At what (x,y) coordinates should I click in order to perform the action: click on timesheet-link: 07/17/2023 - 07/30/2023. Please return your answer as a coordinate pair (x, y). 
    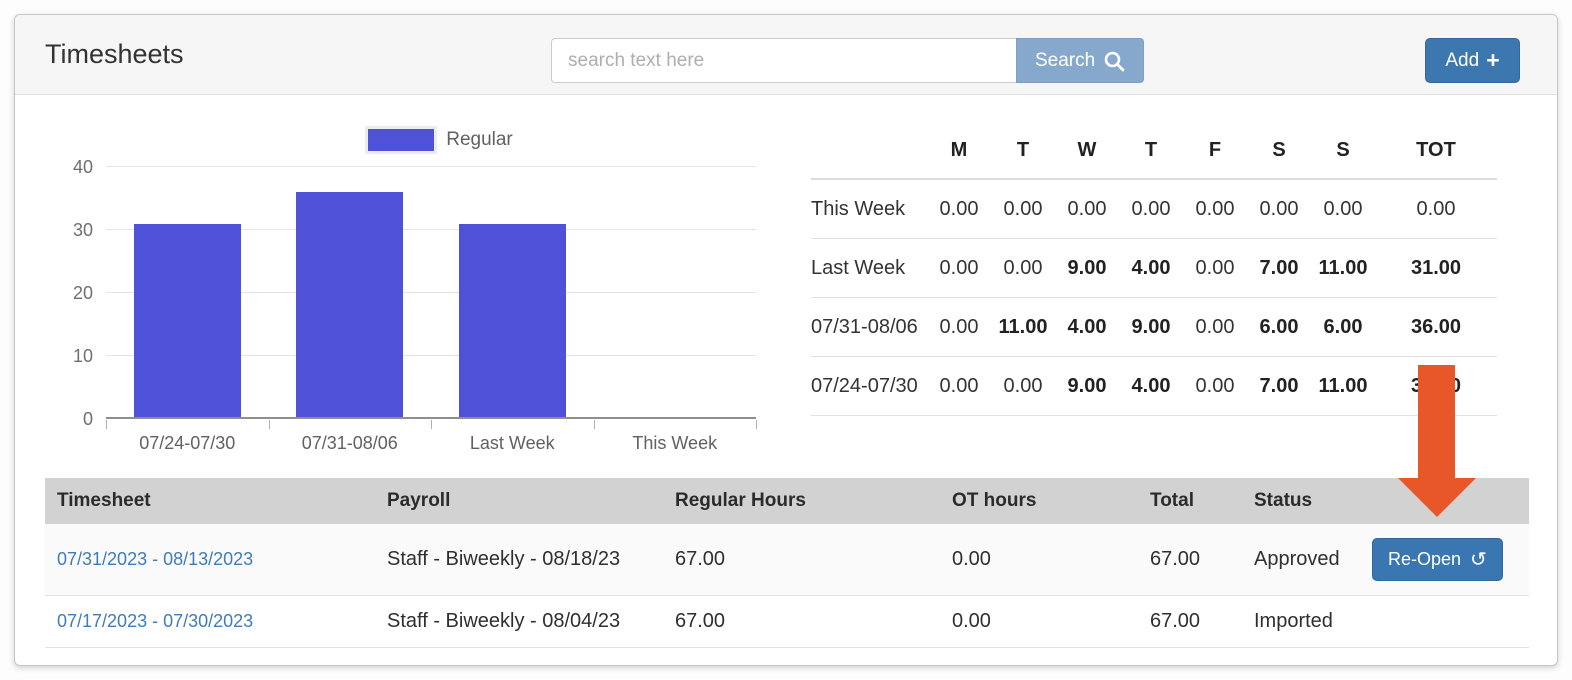
    Looking at the image, I should click on (155, 621).